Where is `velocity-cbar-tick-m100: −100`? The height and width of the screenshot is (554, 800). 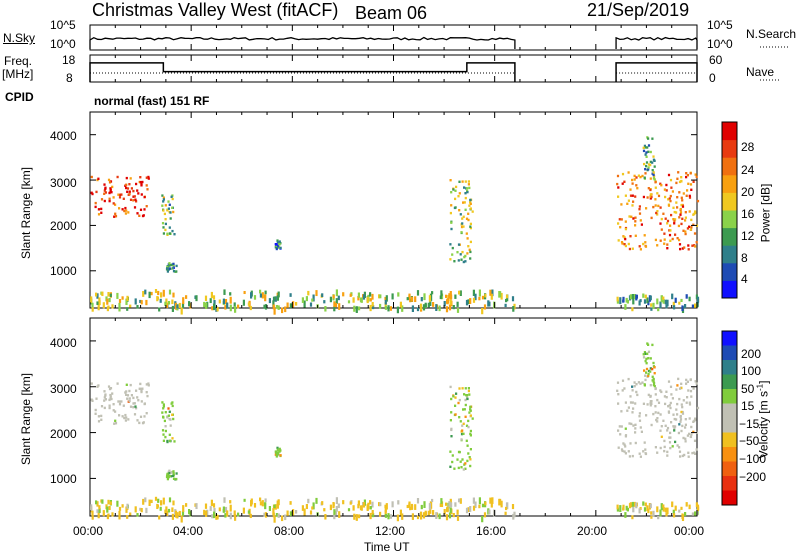 velocity-cbar-tick-m100: −100 is located at coordinates (753, 459).